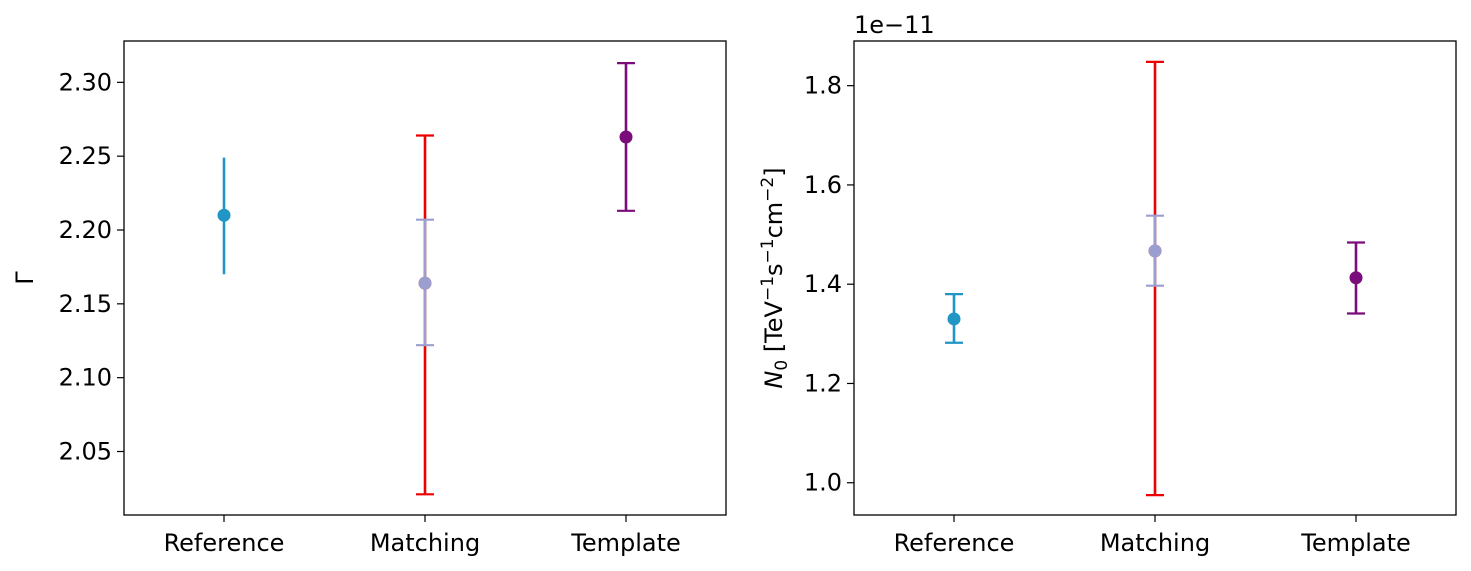 This screenshot has width=1471, height=571. Describe the element at coordinates (774, 269) in the screenshot. I see `y-axis-label-part: s` at that location.